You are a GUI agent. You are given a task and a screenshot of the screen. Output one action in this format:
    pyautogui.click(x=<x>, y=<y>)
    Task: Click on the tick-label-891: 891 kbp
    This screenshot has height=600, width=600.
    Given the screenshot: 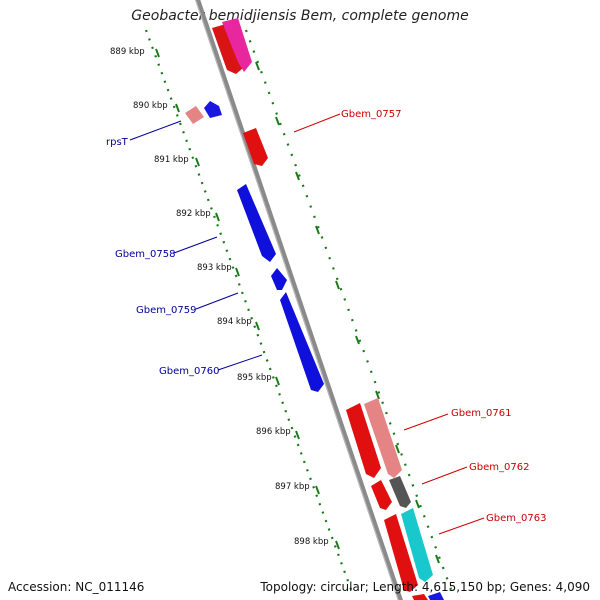 What is the action you would take?
    pyautogui.click(x=171, y=160)
    